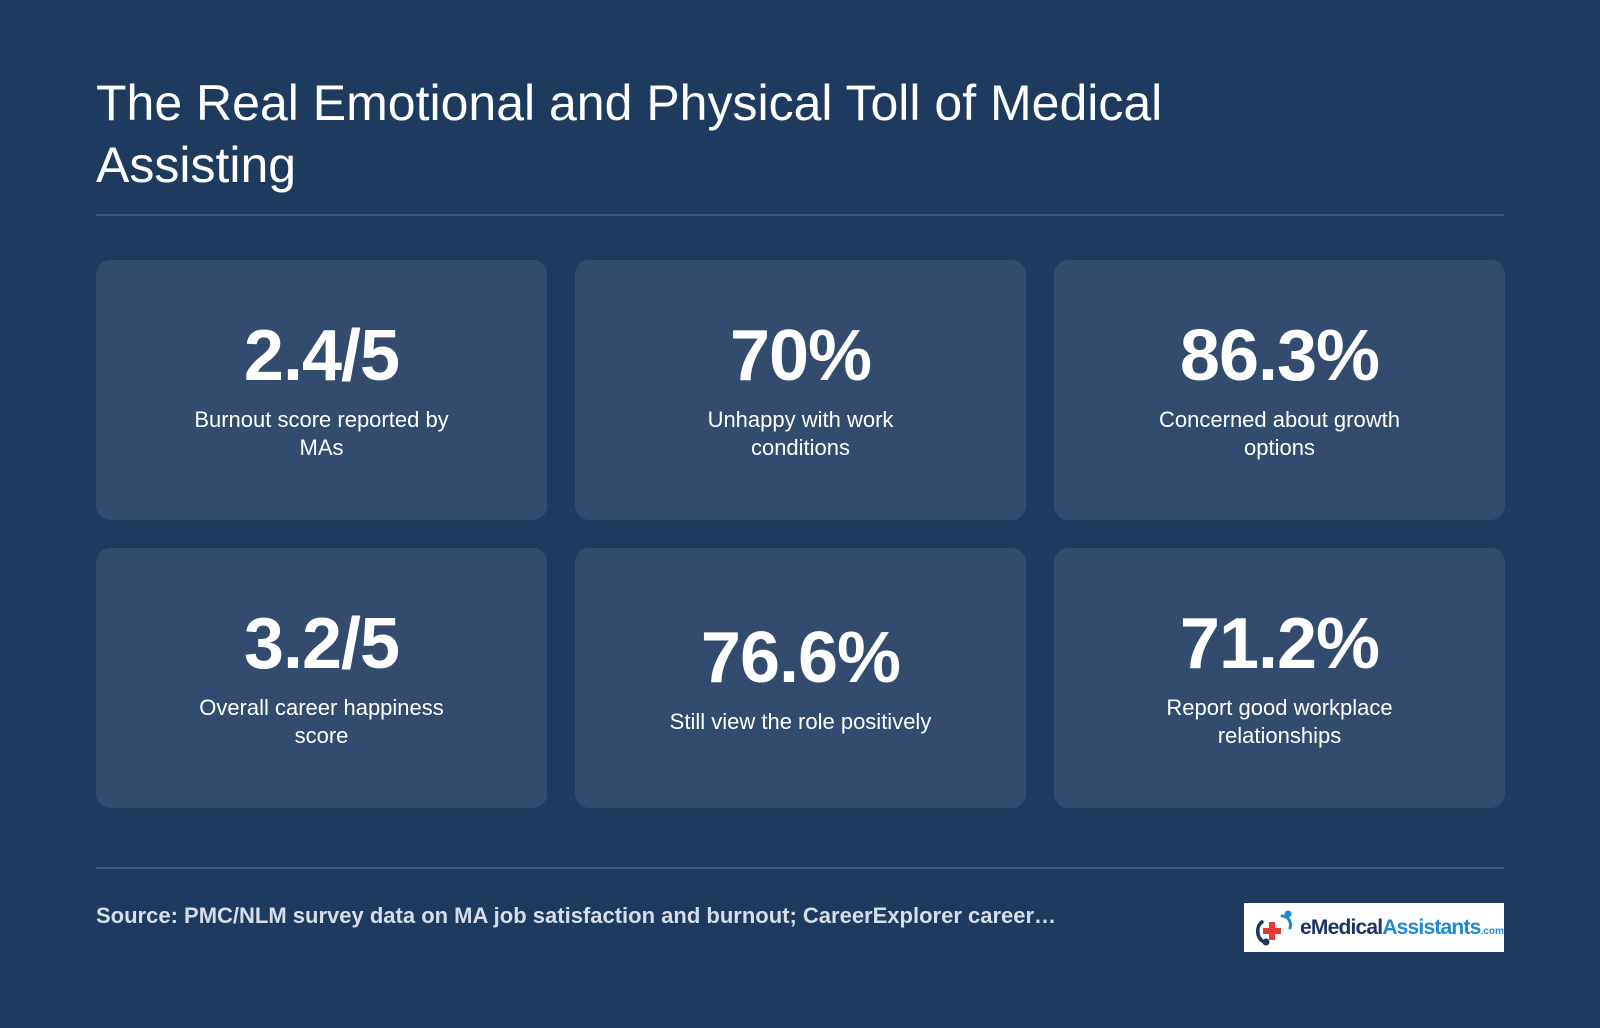  Describe the element at coordinates (321, 644) in the screenshot. I see `stat-value: 3.2/5` at that location.